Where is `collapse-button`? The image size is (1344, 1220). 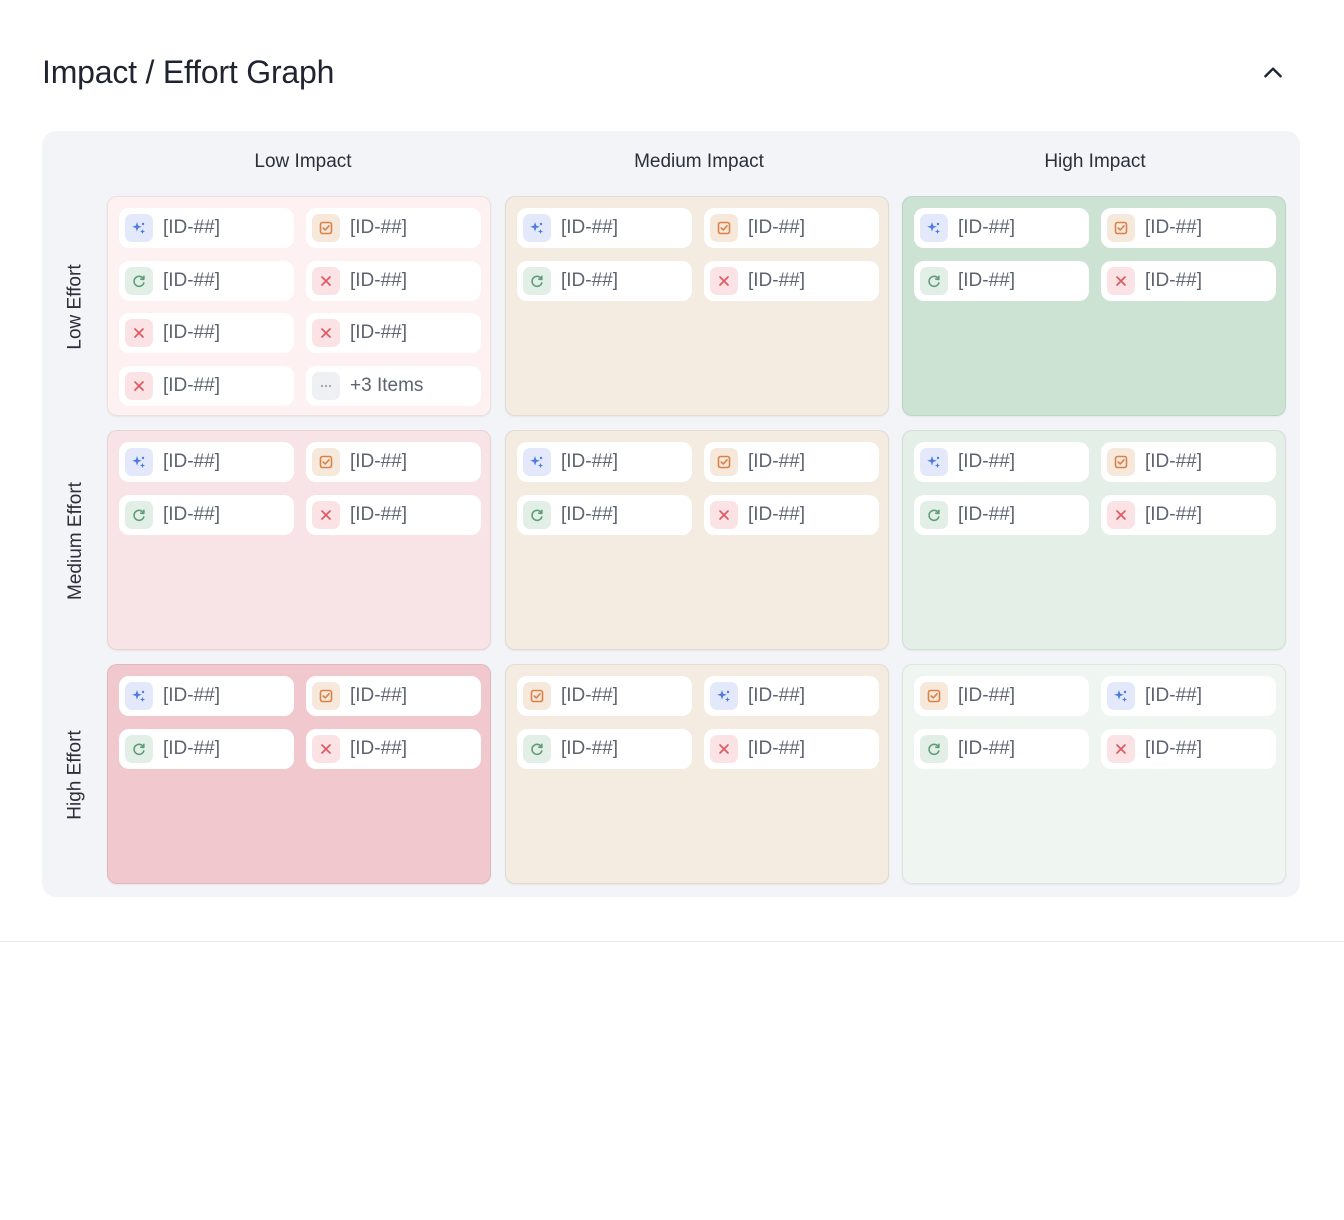 collapse-button is located at coordinates (1273, 73).